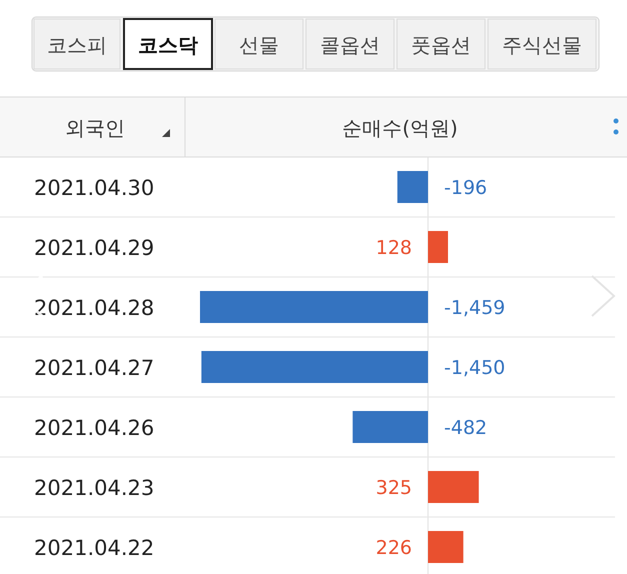 The width and height of the screenshot is (627, 574). Describe the element at coordinates (475, 368) in the screenshot. I see `data-label: -1,450` at that location.